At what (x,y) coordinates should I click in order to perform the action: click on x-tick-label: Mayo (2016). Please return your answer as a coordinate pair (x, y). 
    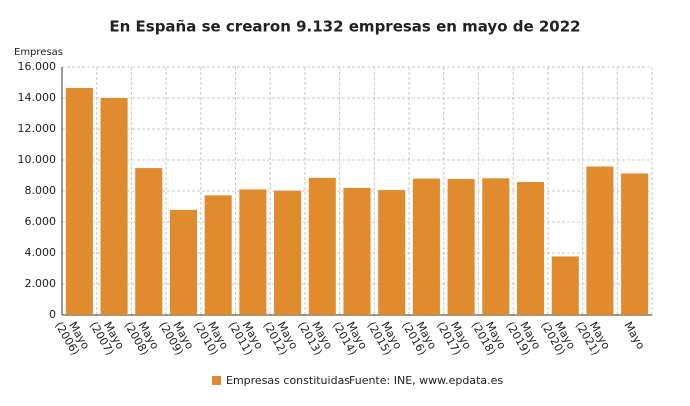
    Looking at the image, I should click on (420, 336).